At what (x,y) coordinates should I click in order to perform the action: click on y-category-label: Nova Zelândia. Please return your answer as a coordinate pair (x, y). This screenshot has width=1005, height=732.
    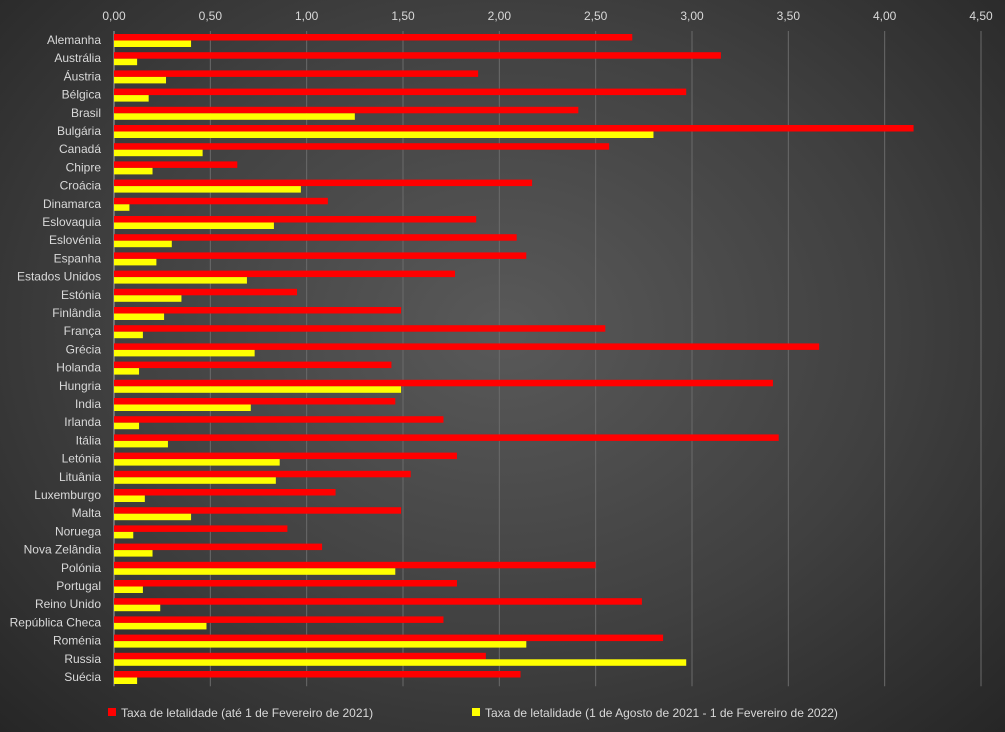
    Looking at the image, I should click on (63, 550).